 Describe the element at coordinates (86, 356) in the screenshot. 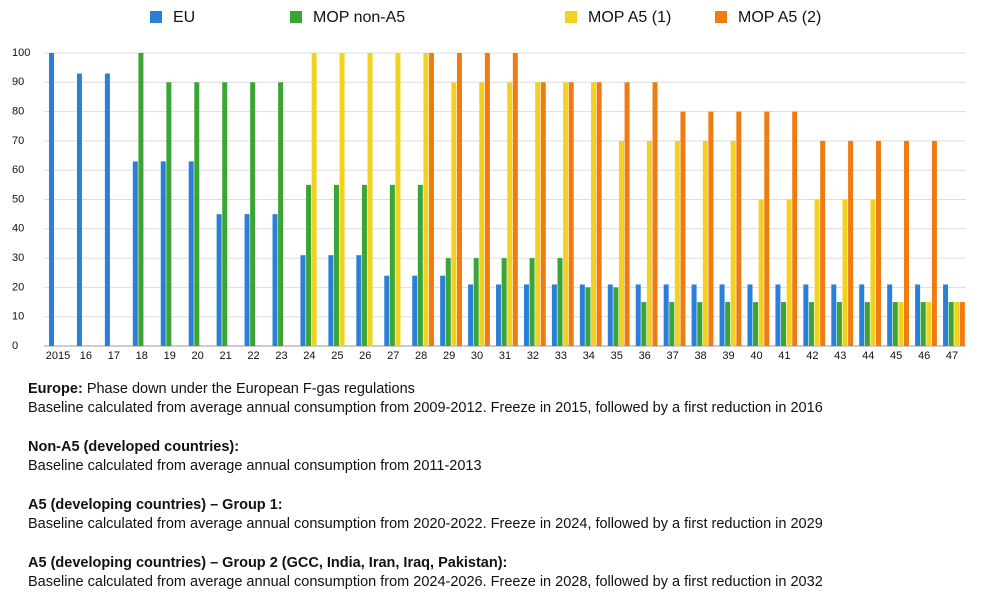

I see `x-tick-label: 16` at that location.